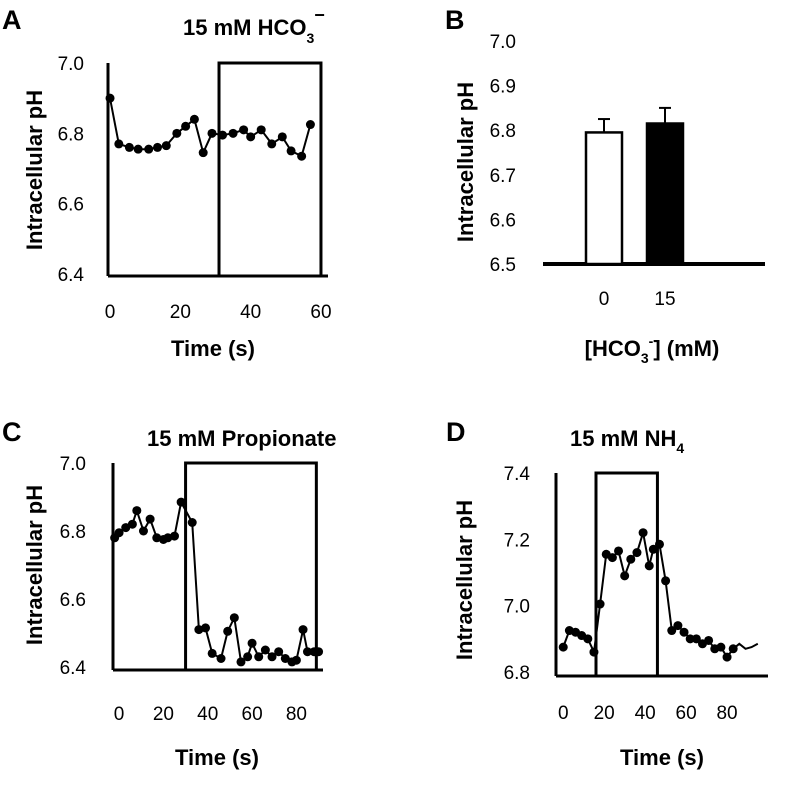 This screenshot has width=800, height=808. Describe the element at coordinates (686, 713) in the screenshot. I see `panel-d-x-tick-label: 60` at that location.